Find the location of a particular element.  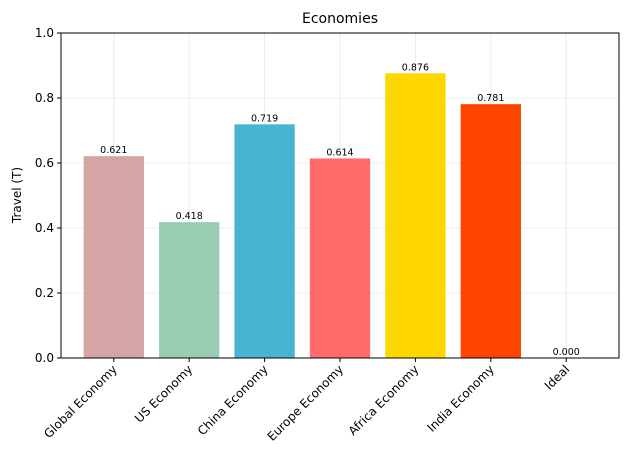

bar-value-label: 0.719 is located at coordinates (264, 118).